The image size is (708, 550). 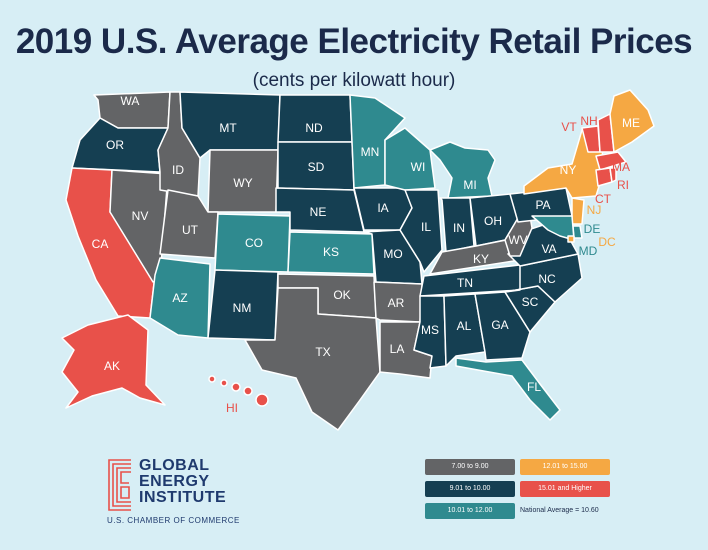 What do you see at coordinates (508, 389) in the screenshot?
I see `state-FL` at bounding box center [508, 389].